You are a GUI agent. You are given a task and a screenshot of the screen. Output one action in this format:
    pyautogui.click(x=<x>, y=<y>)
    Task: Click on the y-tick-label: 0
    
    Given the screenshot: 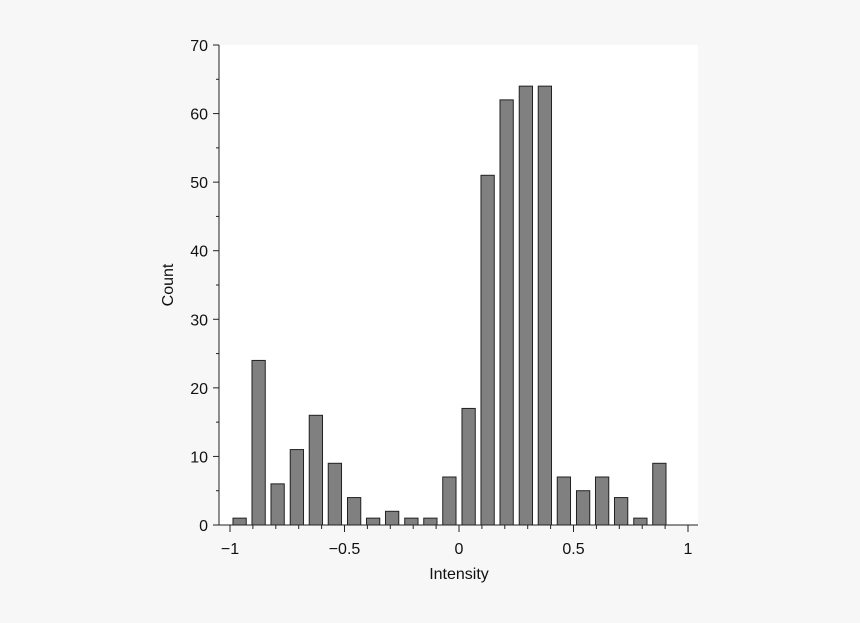 What is the action you would take?
    pyautogui.click(x=203, y=526)
    